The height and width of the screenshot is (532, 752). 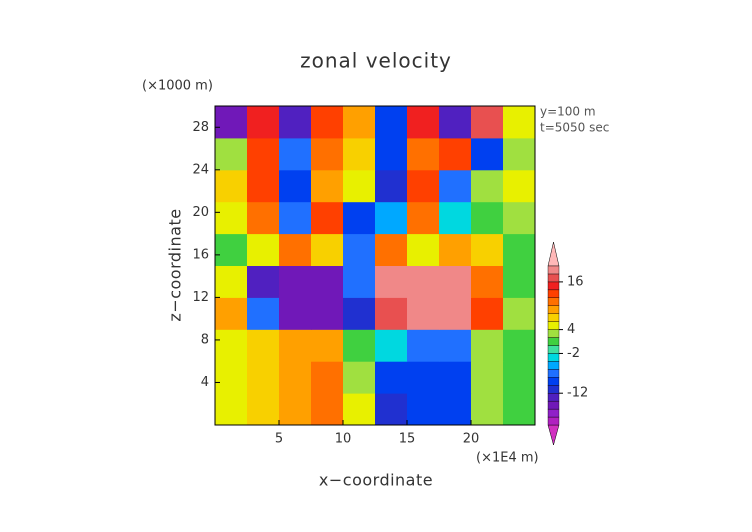 What do you see at coordinates (279, 439) in the screenshot?
I see `x-tick-label: 5` at bounding box center [279, 439].